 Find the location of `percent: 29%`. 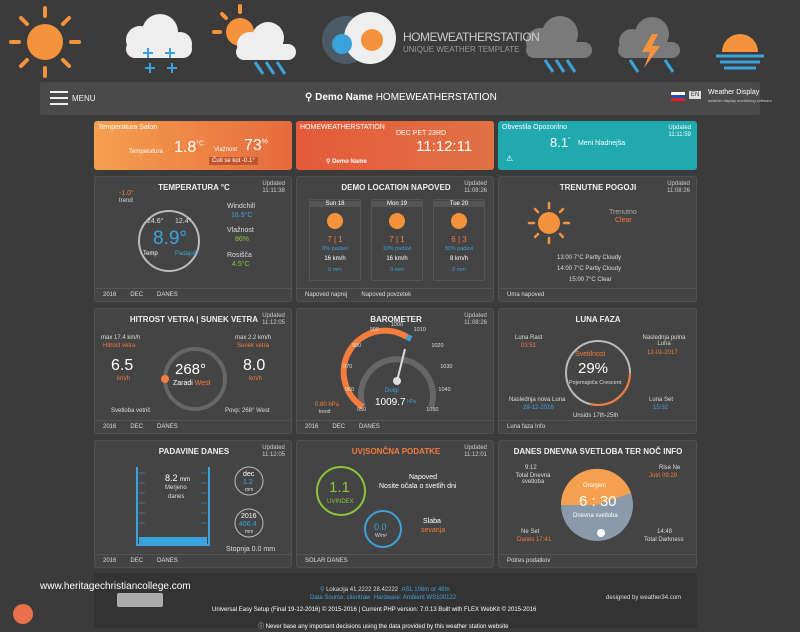

percent: 29% is located at coordinates (593, 368).